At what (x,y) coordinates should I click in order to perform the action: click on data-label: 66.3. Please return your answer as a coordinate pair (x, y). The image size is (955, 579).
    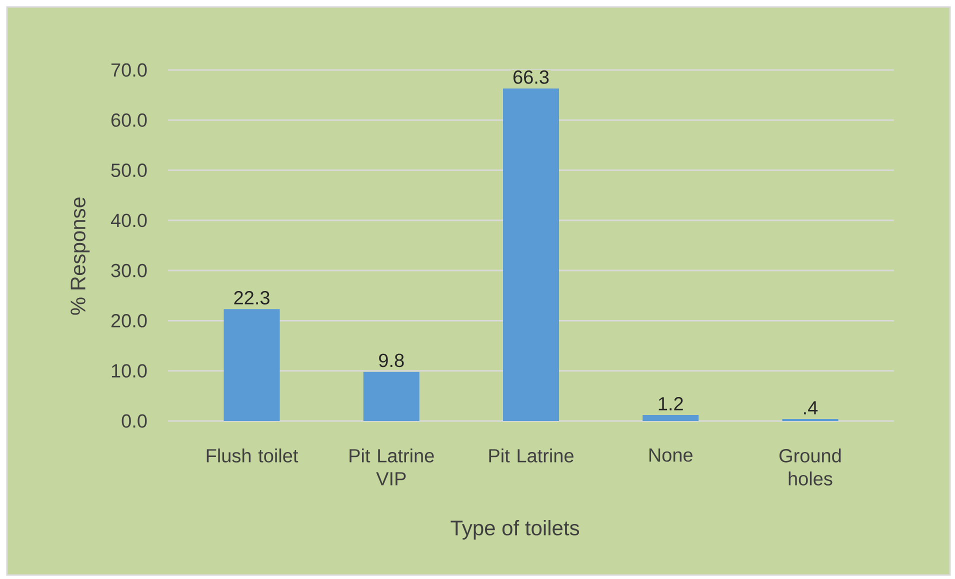
    Looking at the image, I should click on (531, 77).